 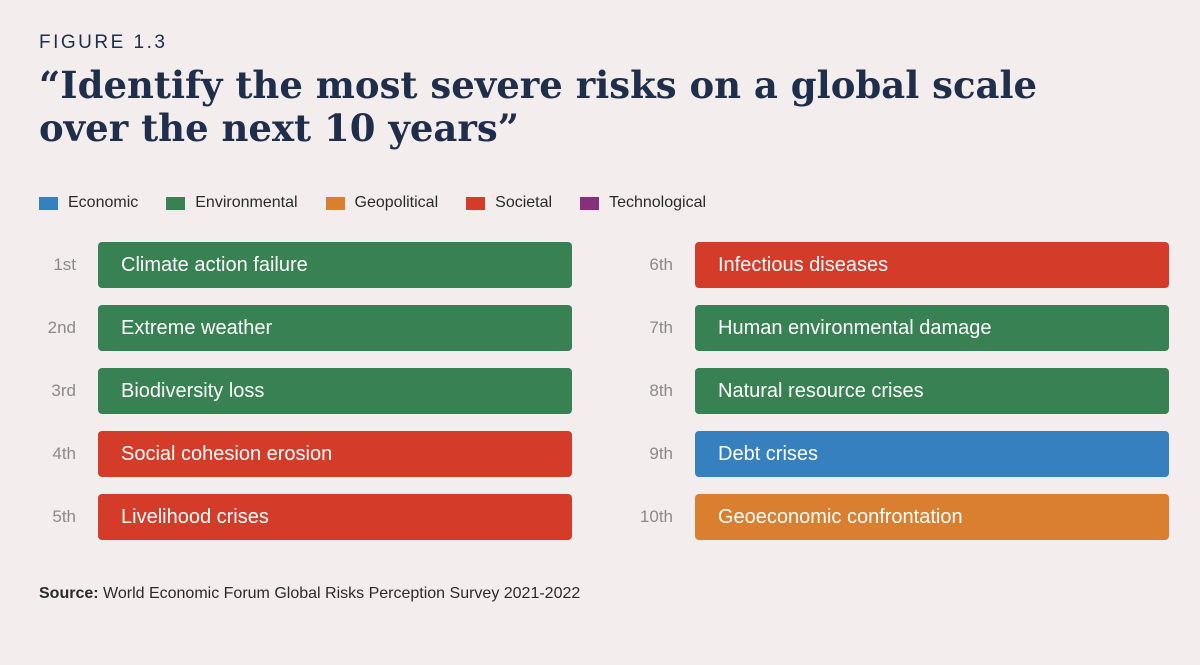 I want to click on rank-label: 4th, so click(x=64, y=453).